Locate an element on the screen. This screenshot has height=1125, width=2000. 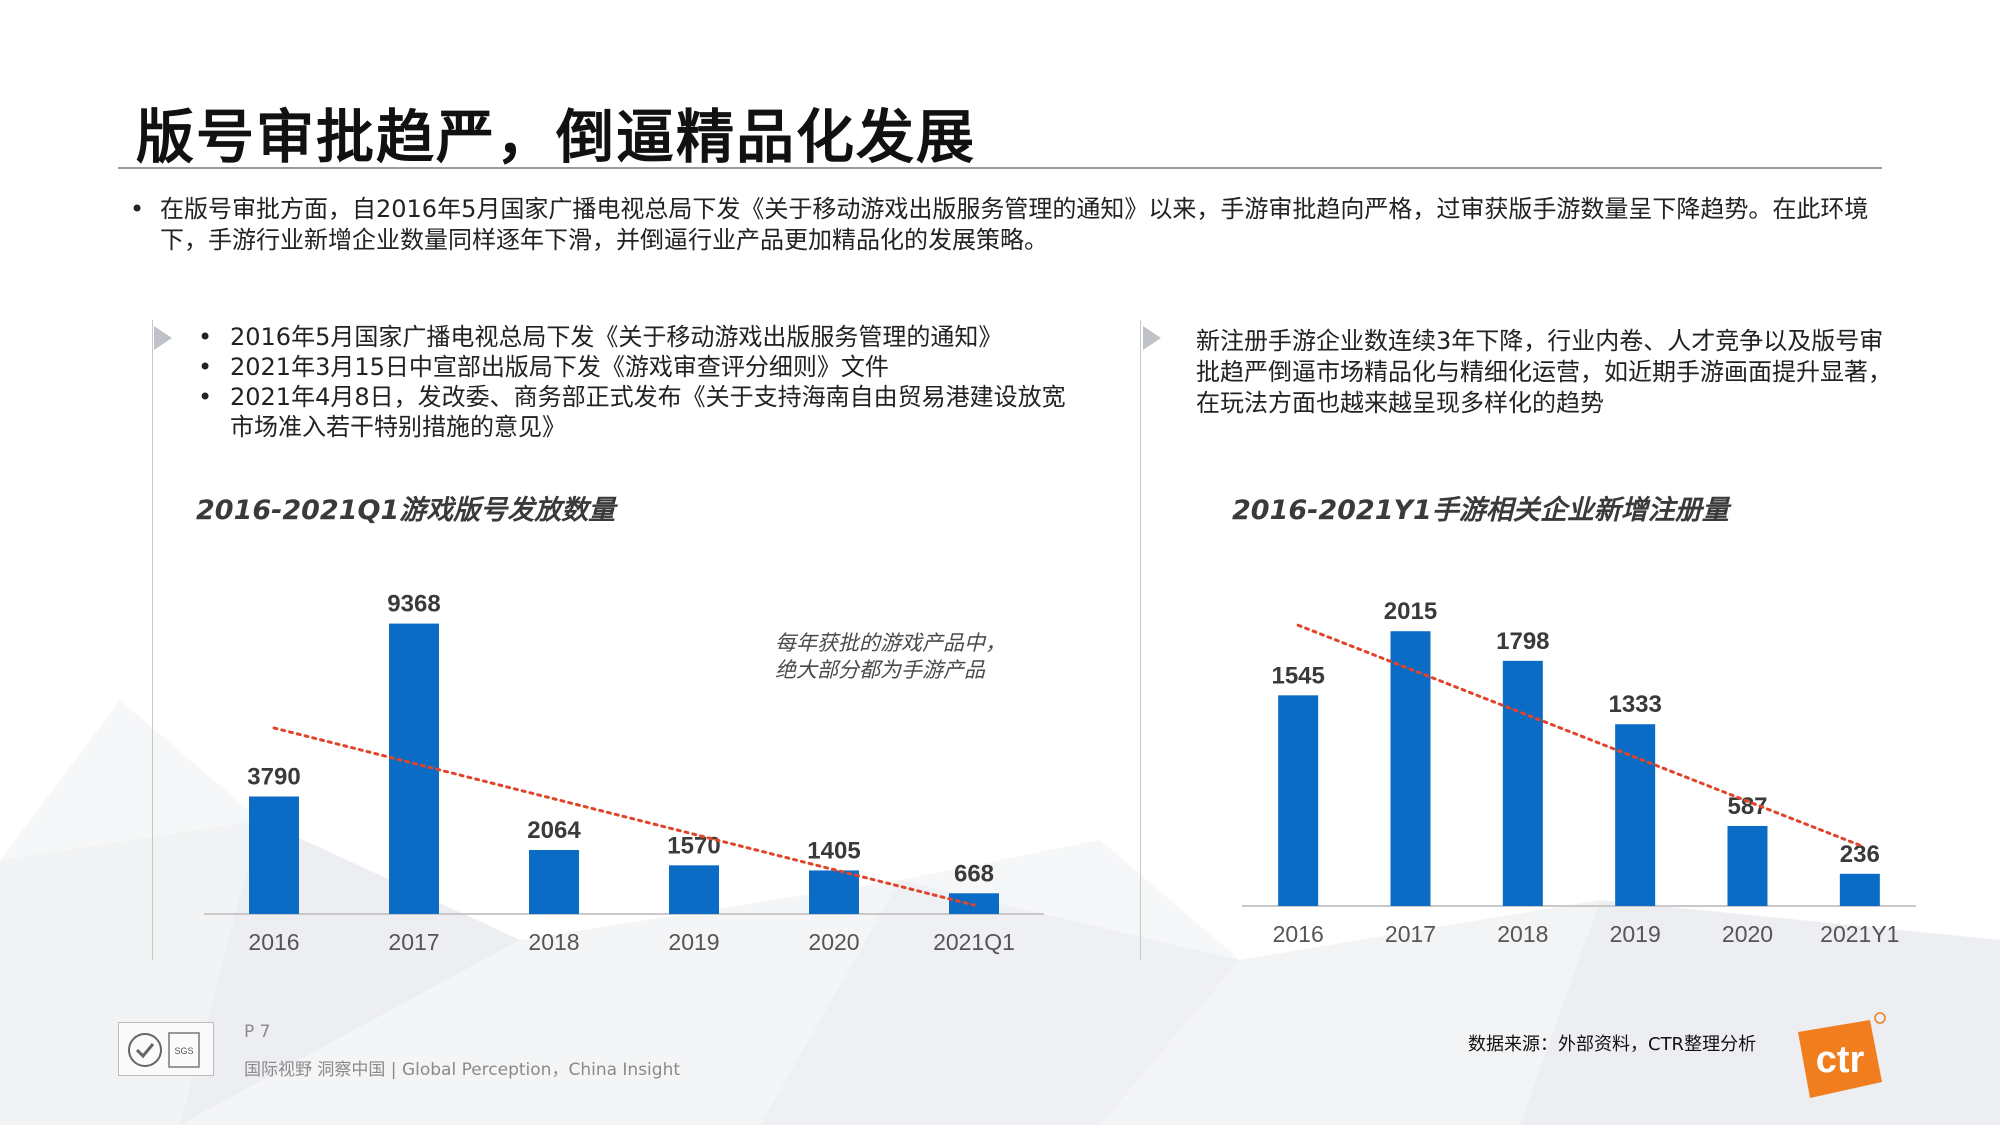
ctr-logo: ctr is located at coordinates (1842, 1055).